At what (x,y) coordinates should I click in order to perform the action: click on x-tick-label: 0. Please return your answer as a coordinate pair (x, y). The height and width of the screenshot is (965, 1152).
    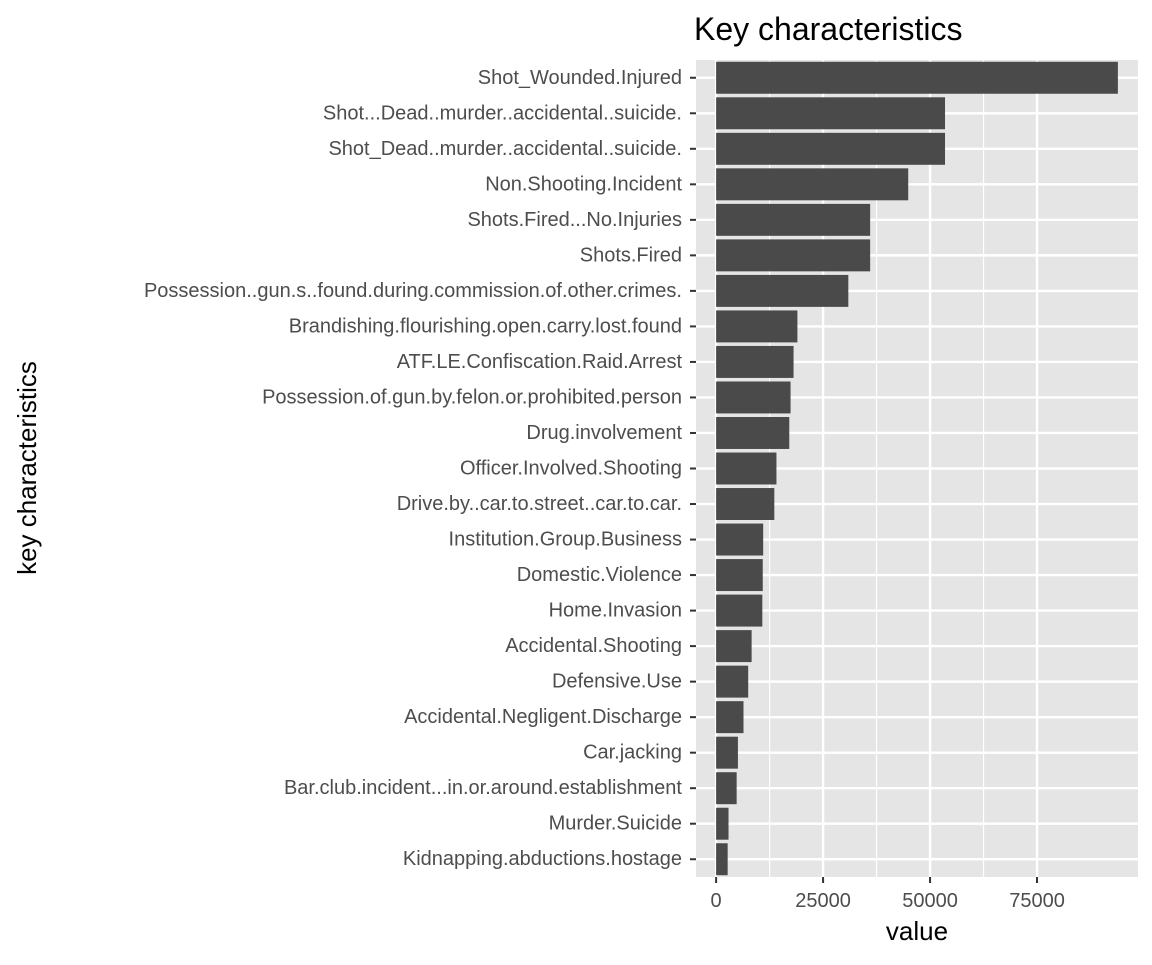
    Looking at the image, I should click on (716, 901).